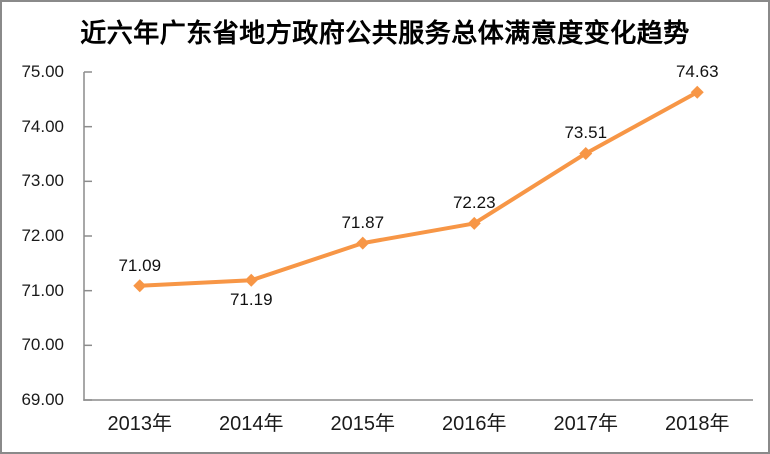 The width and height of the screenshot is (770, 454). I want to click on y-axis-tick-label: 73.00, so click(42, 181).